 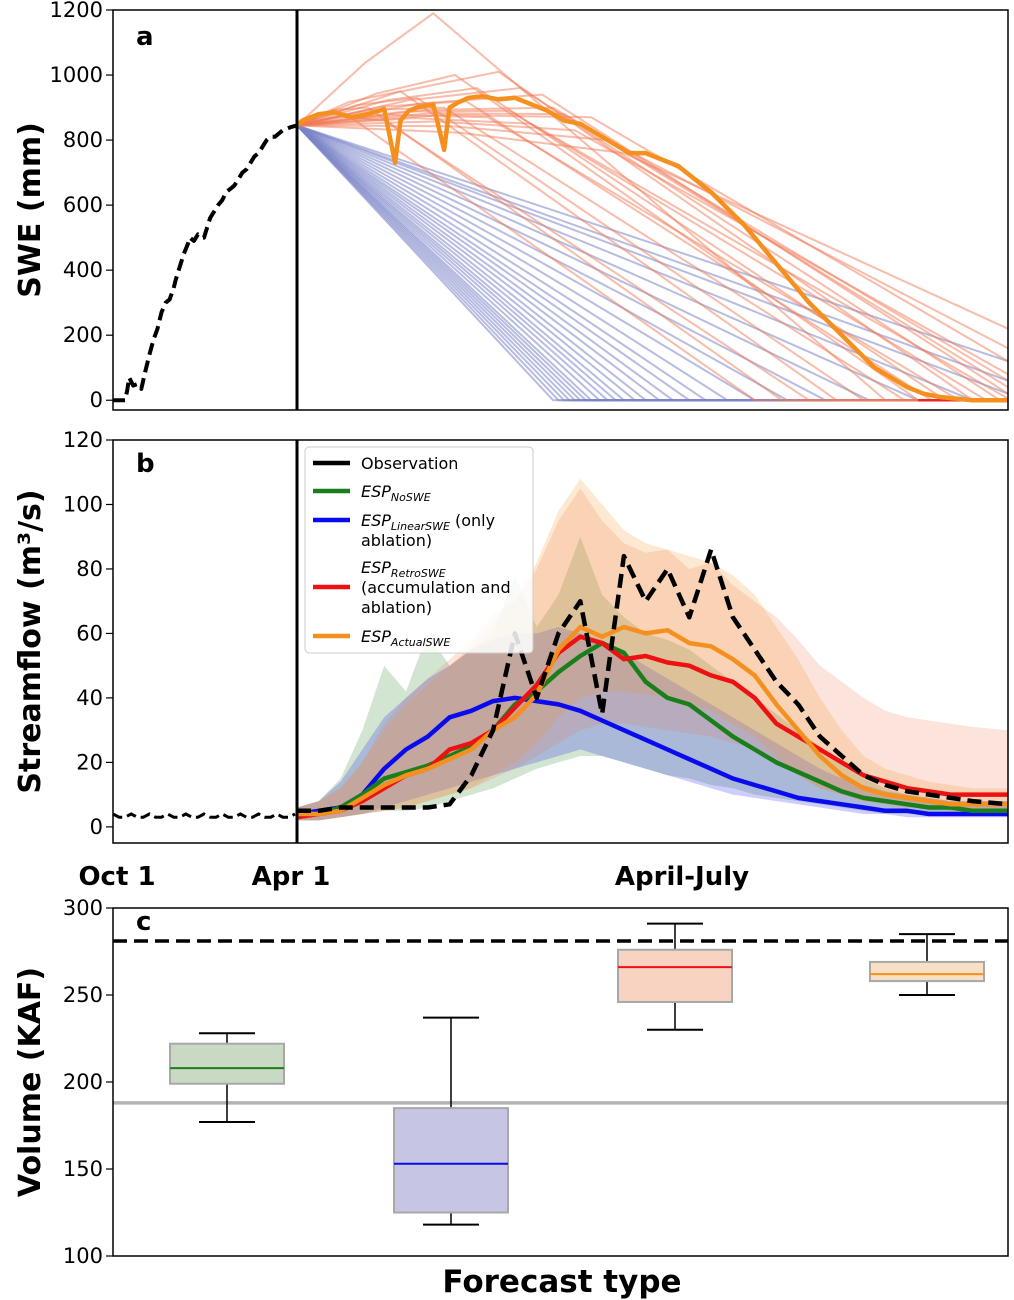 What do you see at coordinates (83, 908) in the screenshot?
I see `panel-c-ytick-label: 300` at bounding box center [83, 908].